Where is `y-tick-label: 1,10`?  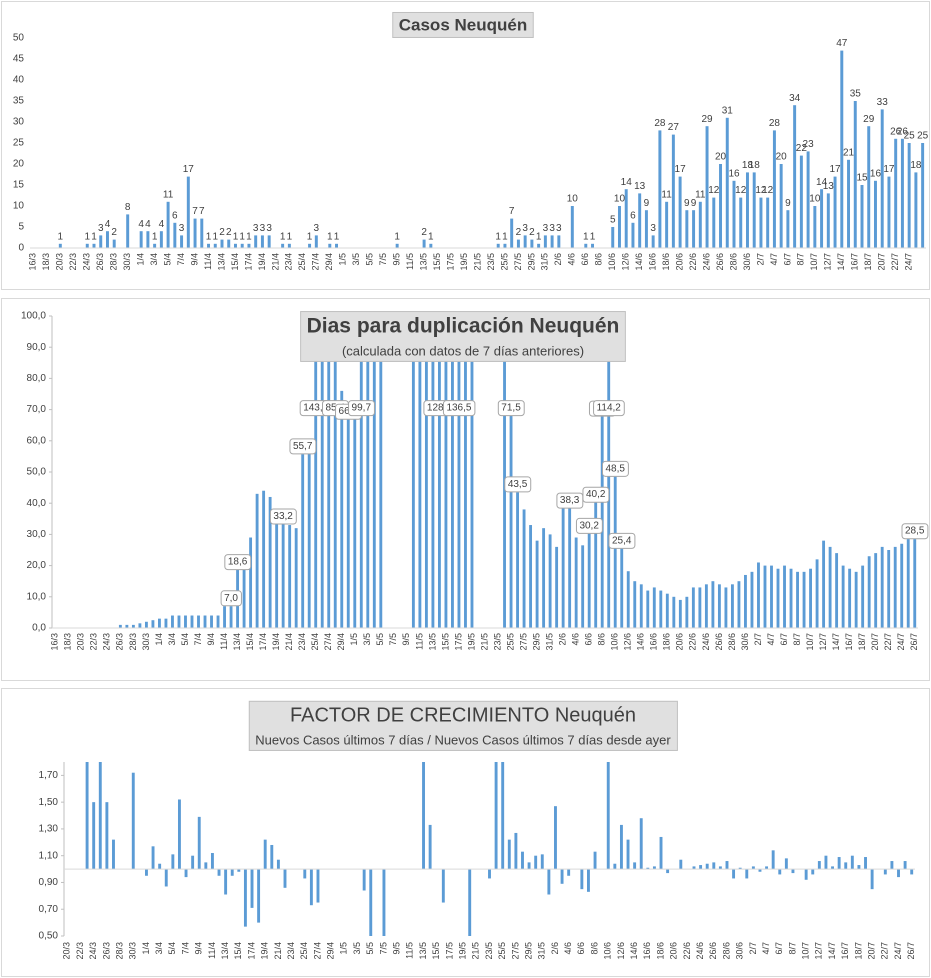 y-tick-label: 1,10 is located at coordinates (49, 855).